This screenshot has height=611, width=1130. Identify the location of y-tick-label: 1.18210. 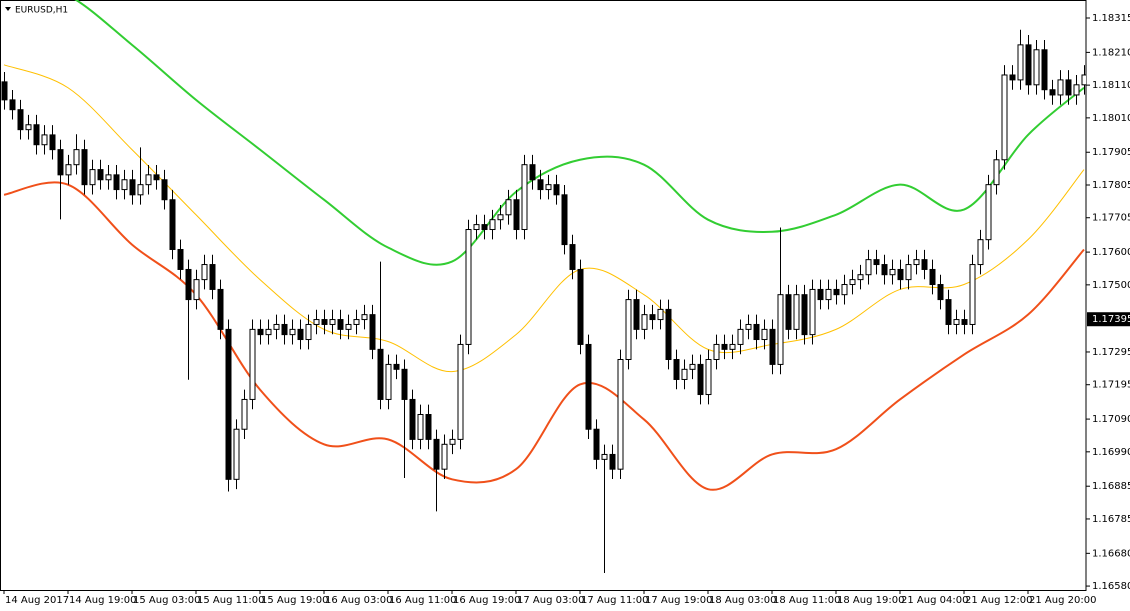
(1111, 52).